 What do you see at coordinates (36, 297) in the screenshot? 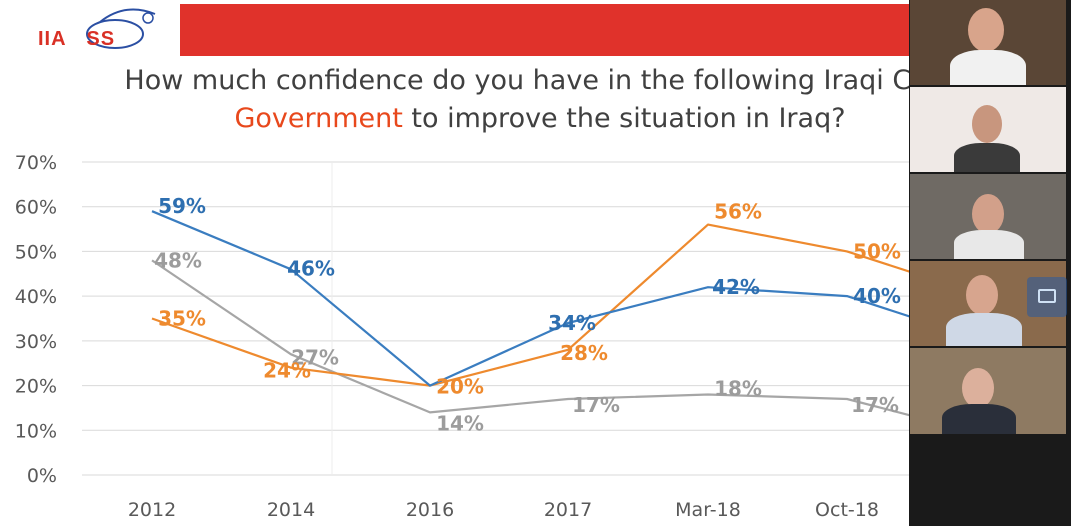
I see `y-tick-label: 40%` at bounding box center [36, 297].